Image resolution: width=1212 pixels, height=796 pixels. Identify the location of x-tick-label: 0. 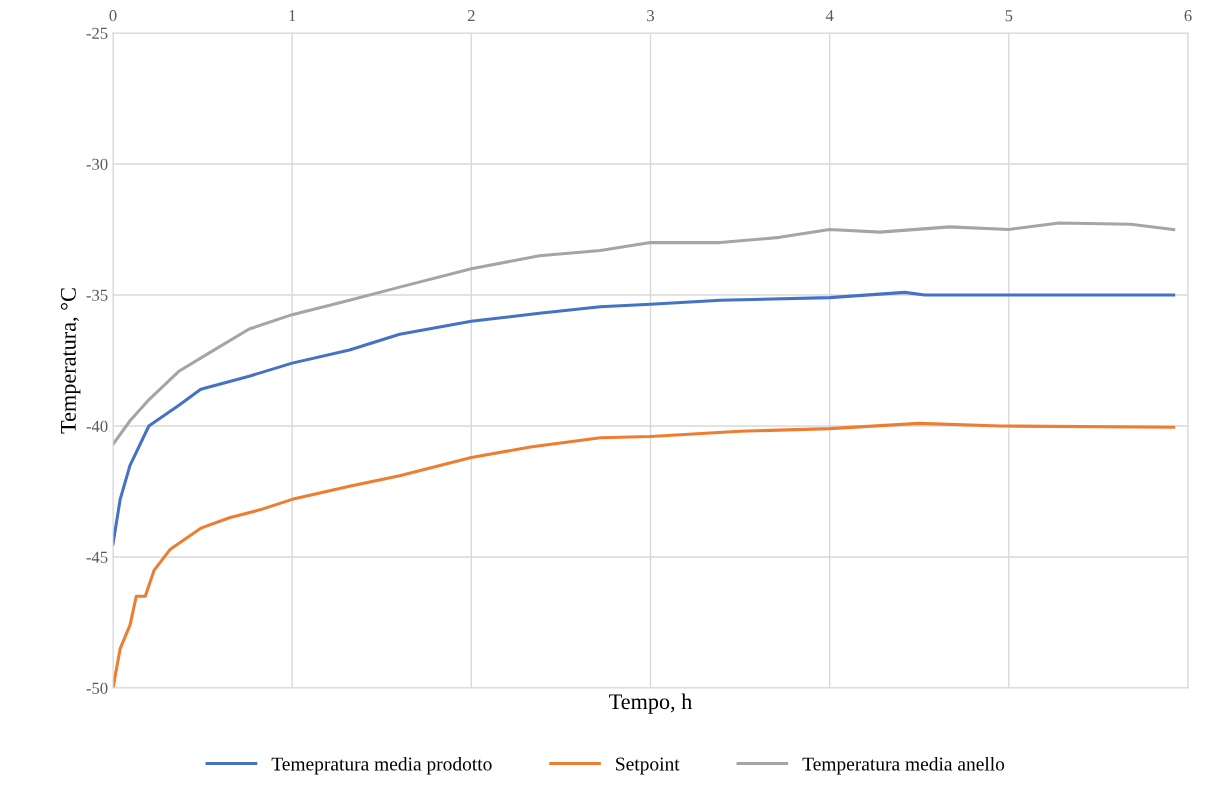
(113, 16).